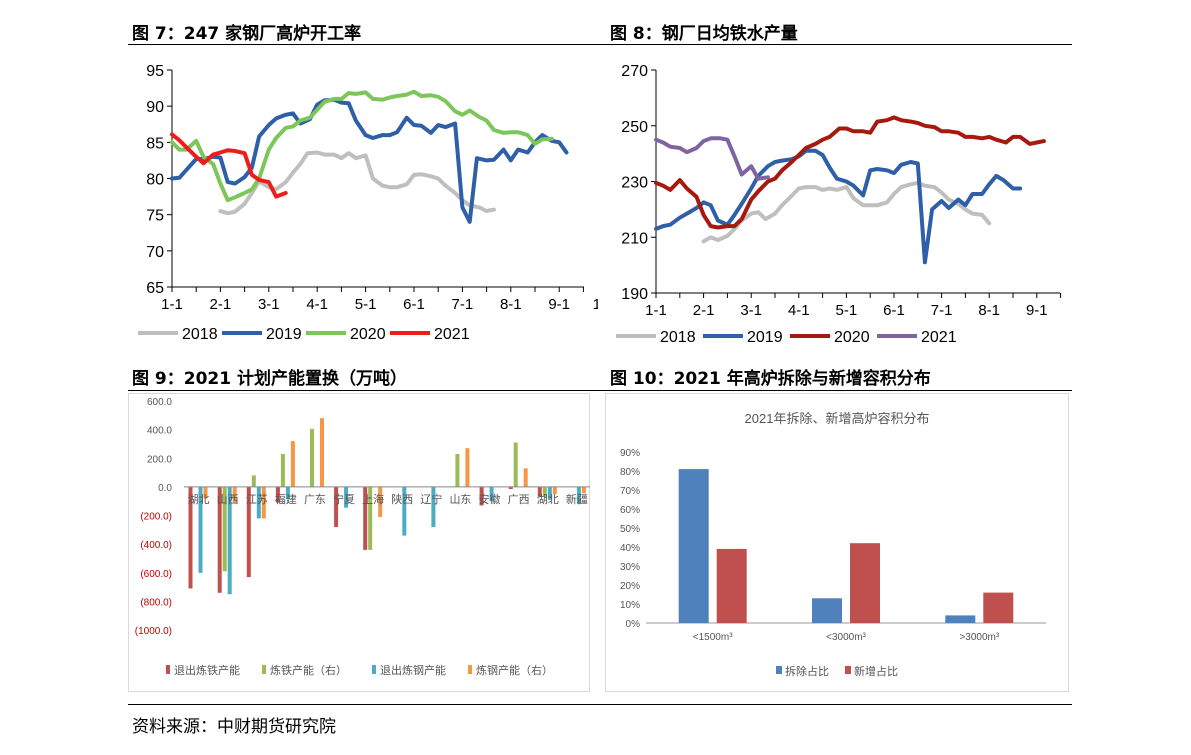 The image size is (1191, 755). Describe the element at coordinates (284, 334) in the screenshot. I see `fig7-legend-label-2019: 2019` at that location.